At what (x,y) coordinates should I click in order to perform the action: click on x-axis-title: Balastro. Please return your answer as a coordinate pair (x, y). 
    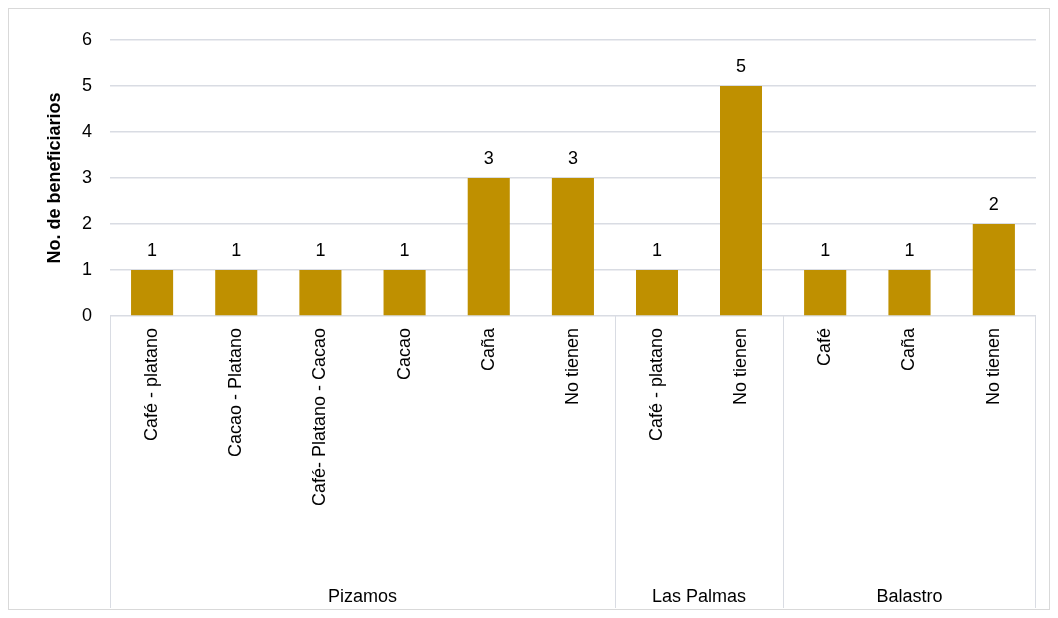
    Looking at the image, I should click on (909, 596).